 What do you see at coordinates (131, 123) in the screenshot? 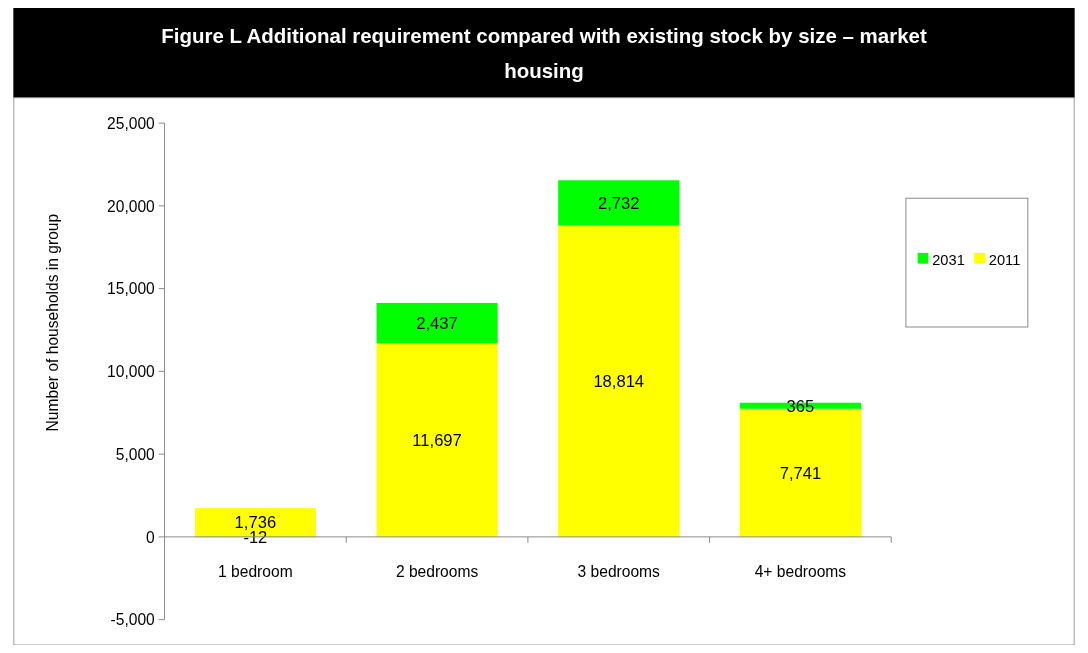
I see `y-tick-label: 25,000` at bounding box center [131, 123].